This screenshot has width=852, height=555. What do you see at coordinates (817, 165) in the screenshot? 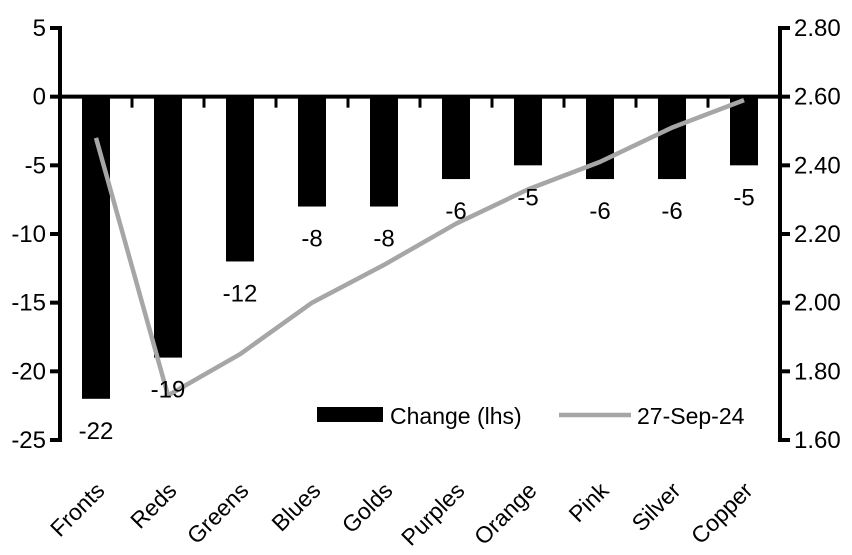
I see `y-axis-right-tick-label: 2.40` at bounding box center [817, 165].